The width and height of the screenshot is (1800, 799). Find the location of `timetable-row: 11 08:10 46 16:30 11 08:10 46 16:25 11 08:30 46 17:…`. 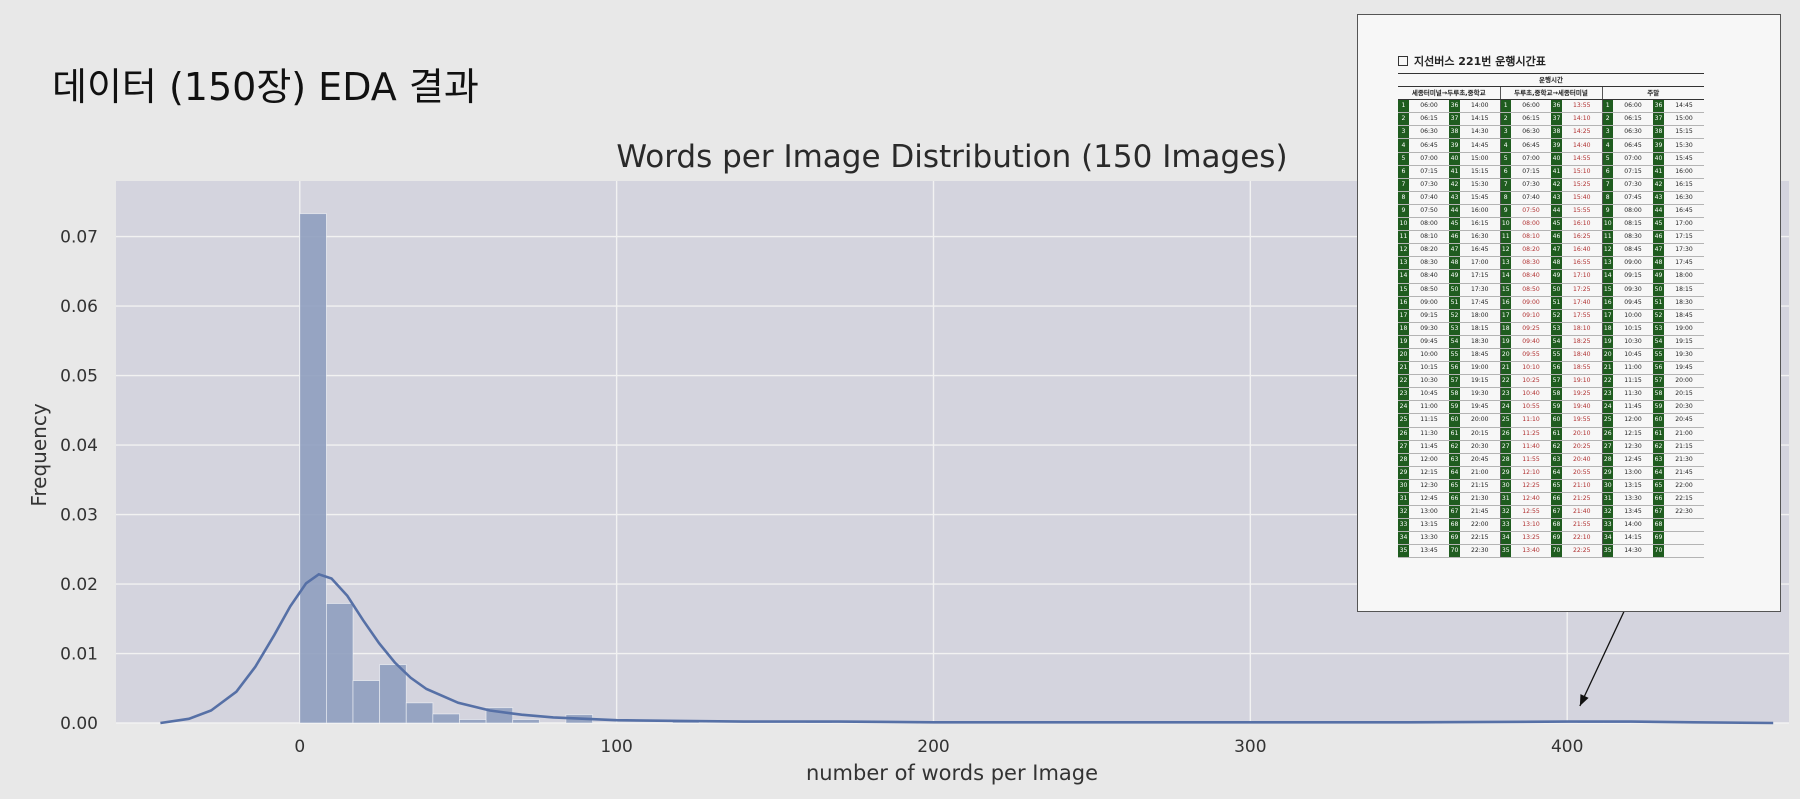

timetable-row: 11 08:10 46 16:30 11 08:10 46 16:25 11 08:30 46 17:… is located at coordinates (1551, 237).